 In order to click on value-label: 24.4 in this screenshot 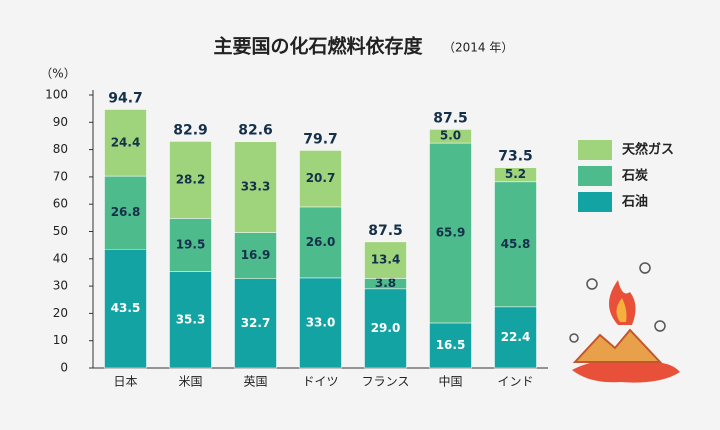, I will do `click(126, 142)`.